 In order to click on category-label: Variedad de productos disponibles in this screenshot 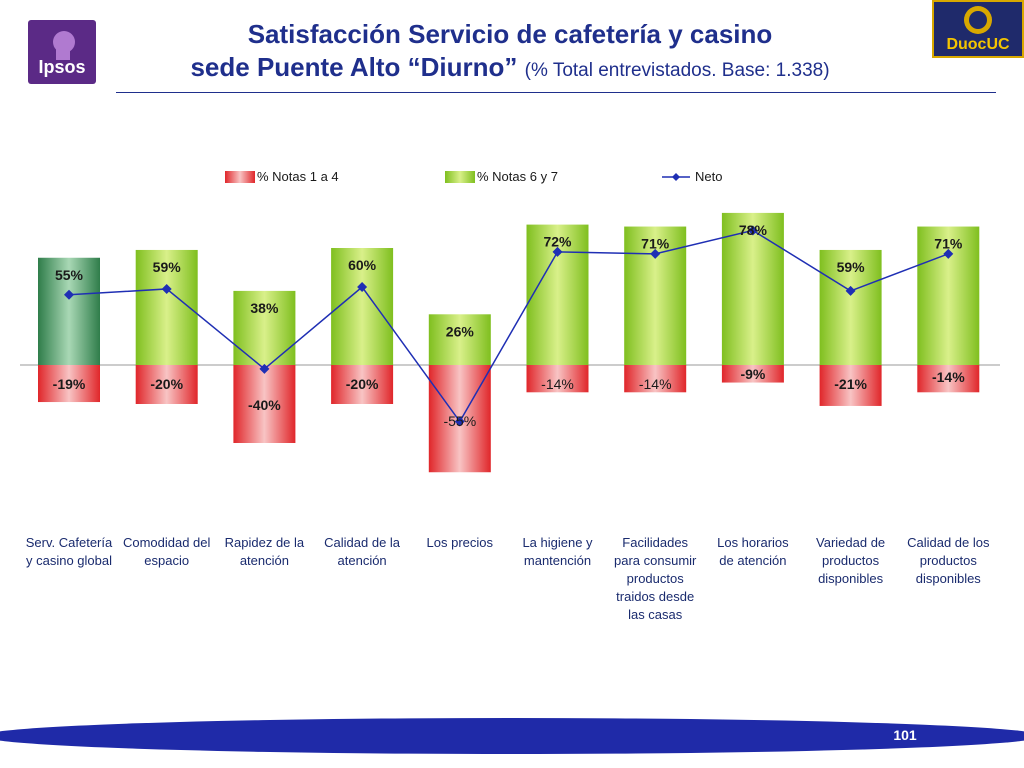, I will do `click(851, 561)`.